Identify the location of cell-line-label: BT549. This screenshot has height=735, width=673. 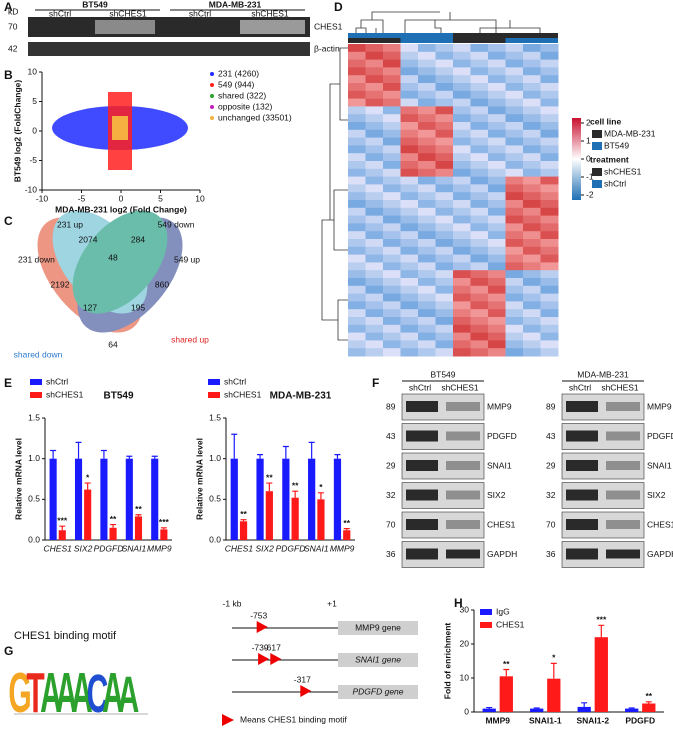
(95, 4).